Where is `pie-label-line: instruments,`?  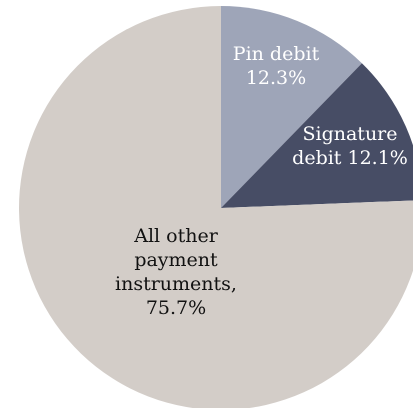 pie-label-line: instruments, is located at coordinates (176, 284).